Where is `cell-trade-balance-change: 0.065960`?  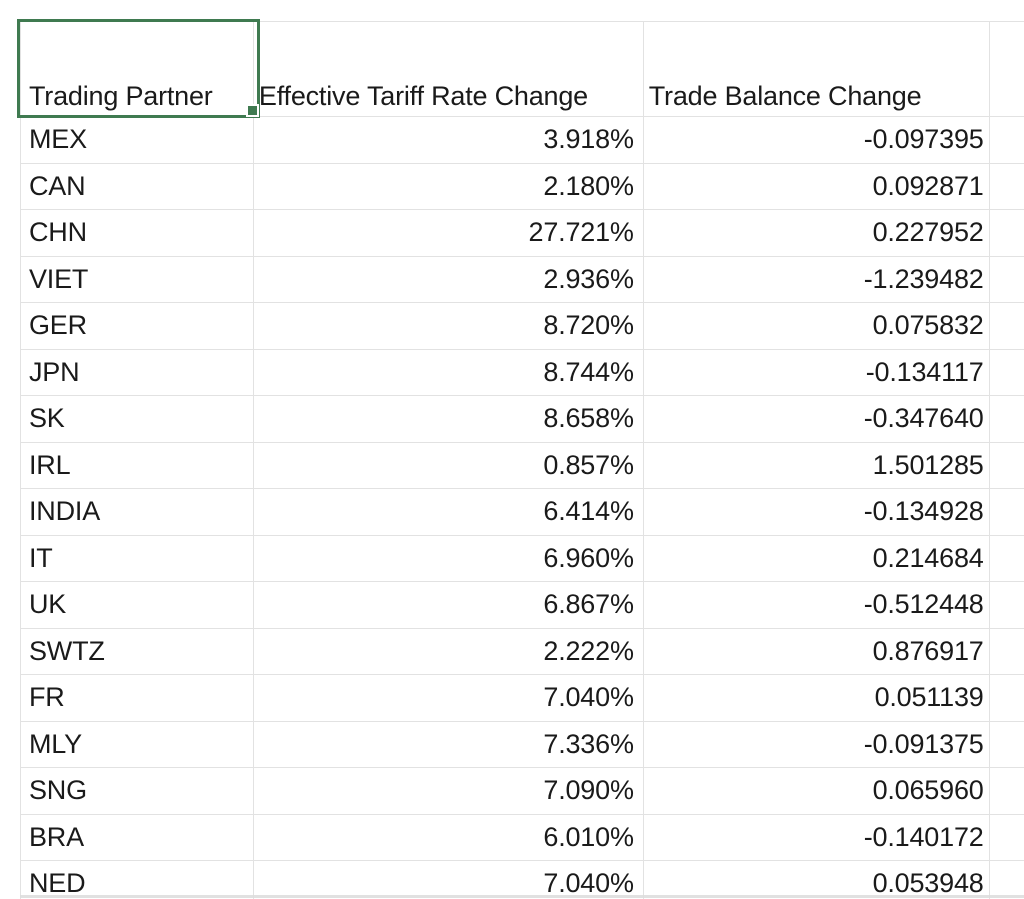
cell-trade-balance-change: 0.065960 is located at coordinates (816, 791).